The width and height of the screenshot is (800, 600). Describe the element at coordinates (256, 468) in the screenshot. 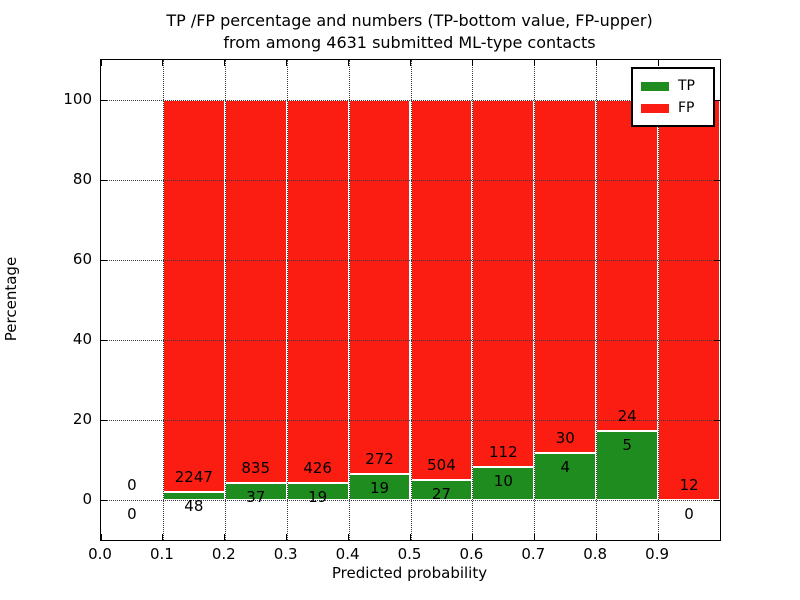

I see `fp-count-label: 835` at that location.